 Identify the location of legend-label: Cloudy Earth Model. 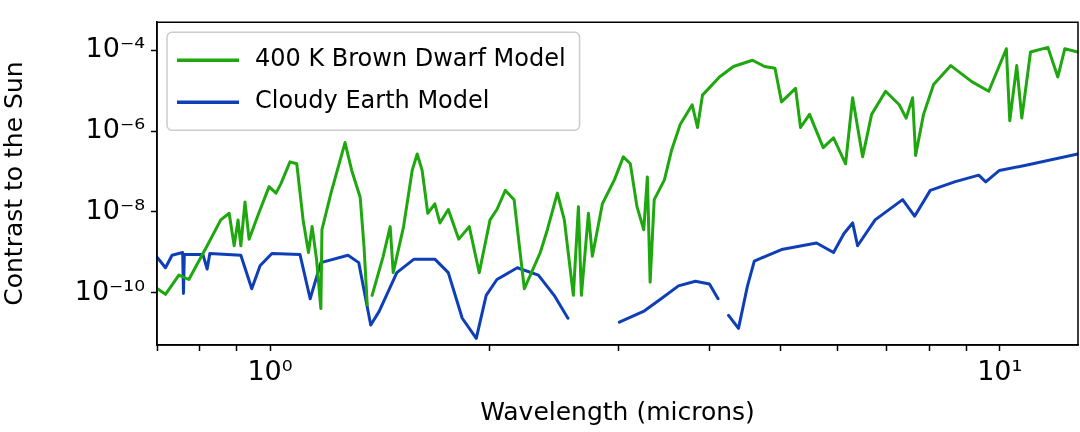
(372, 100).